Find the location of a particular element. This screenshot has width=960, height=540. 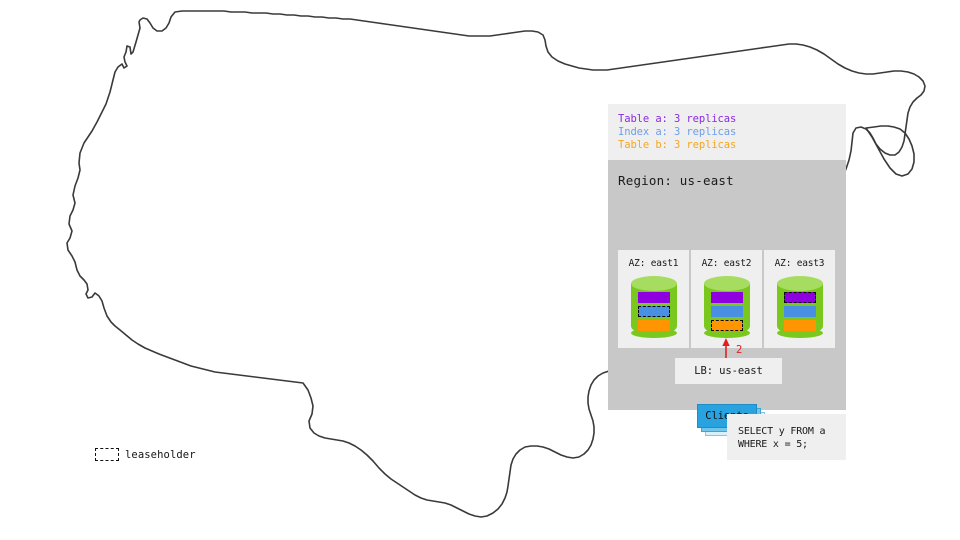

load-balancer-box: LB: us-east is located at coordinates (728, 371).